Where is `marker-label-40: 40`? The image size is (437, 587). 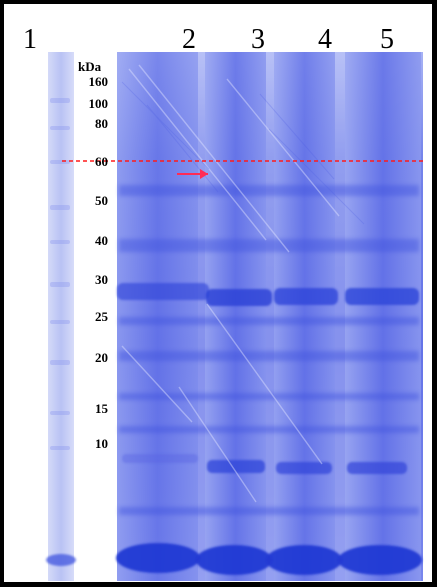
marker-label-40: 40 is located at coordinates (101, 240).